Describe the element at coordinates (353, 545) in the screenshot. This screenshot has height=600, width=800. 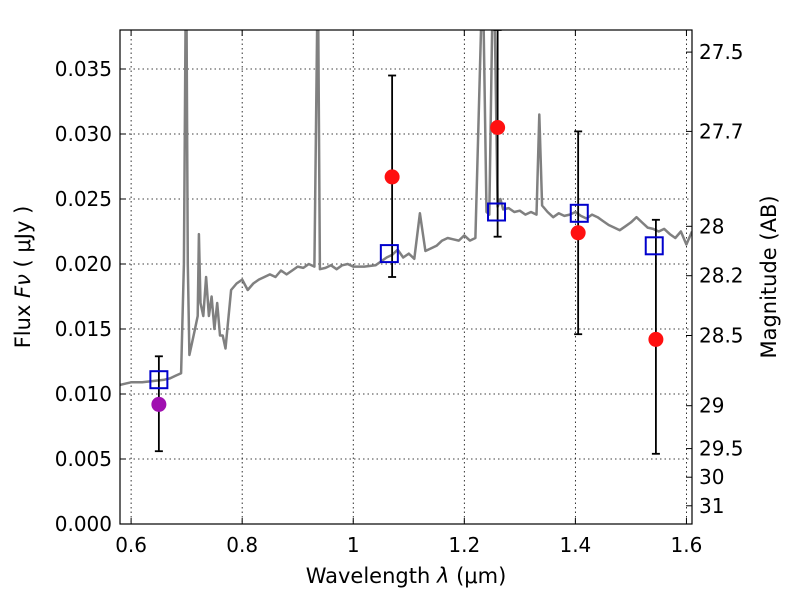
I see `x-tick-label: 1` at that location.